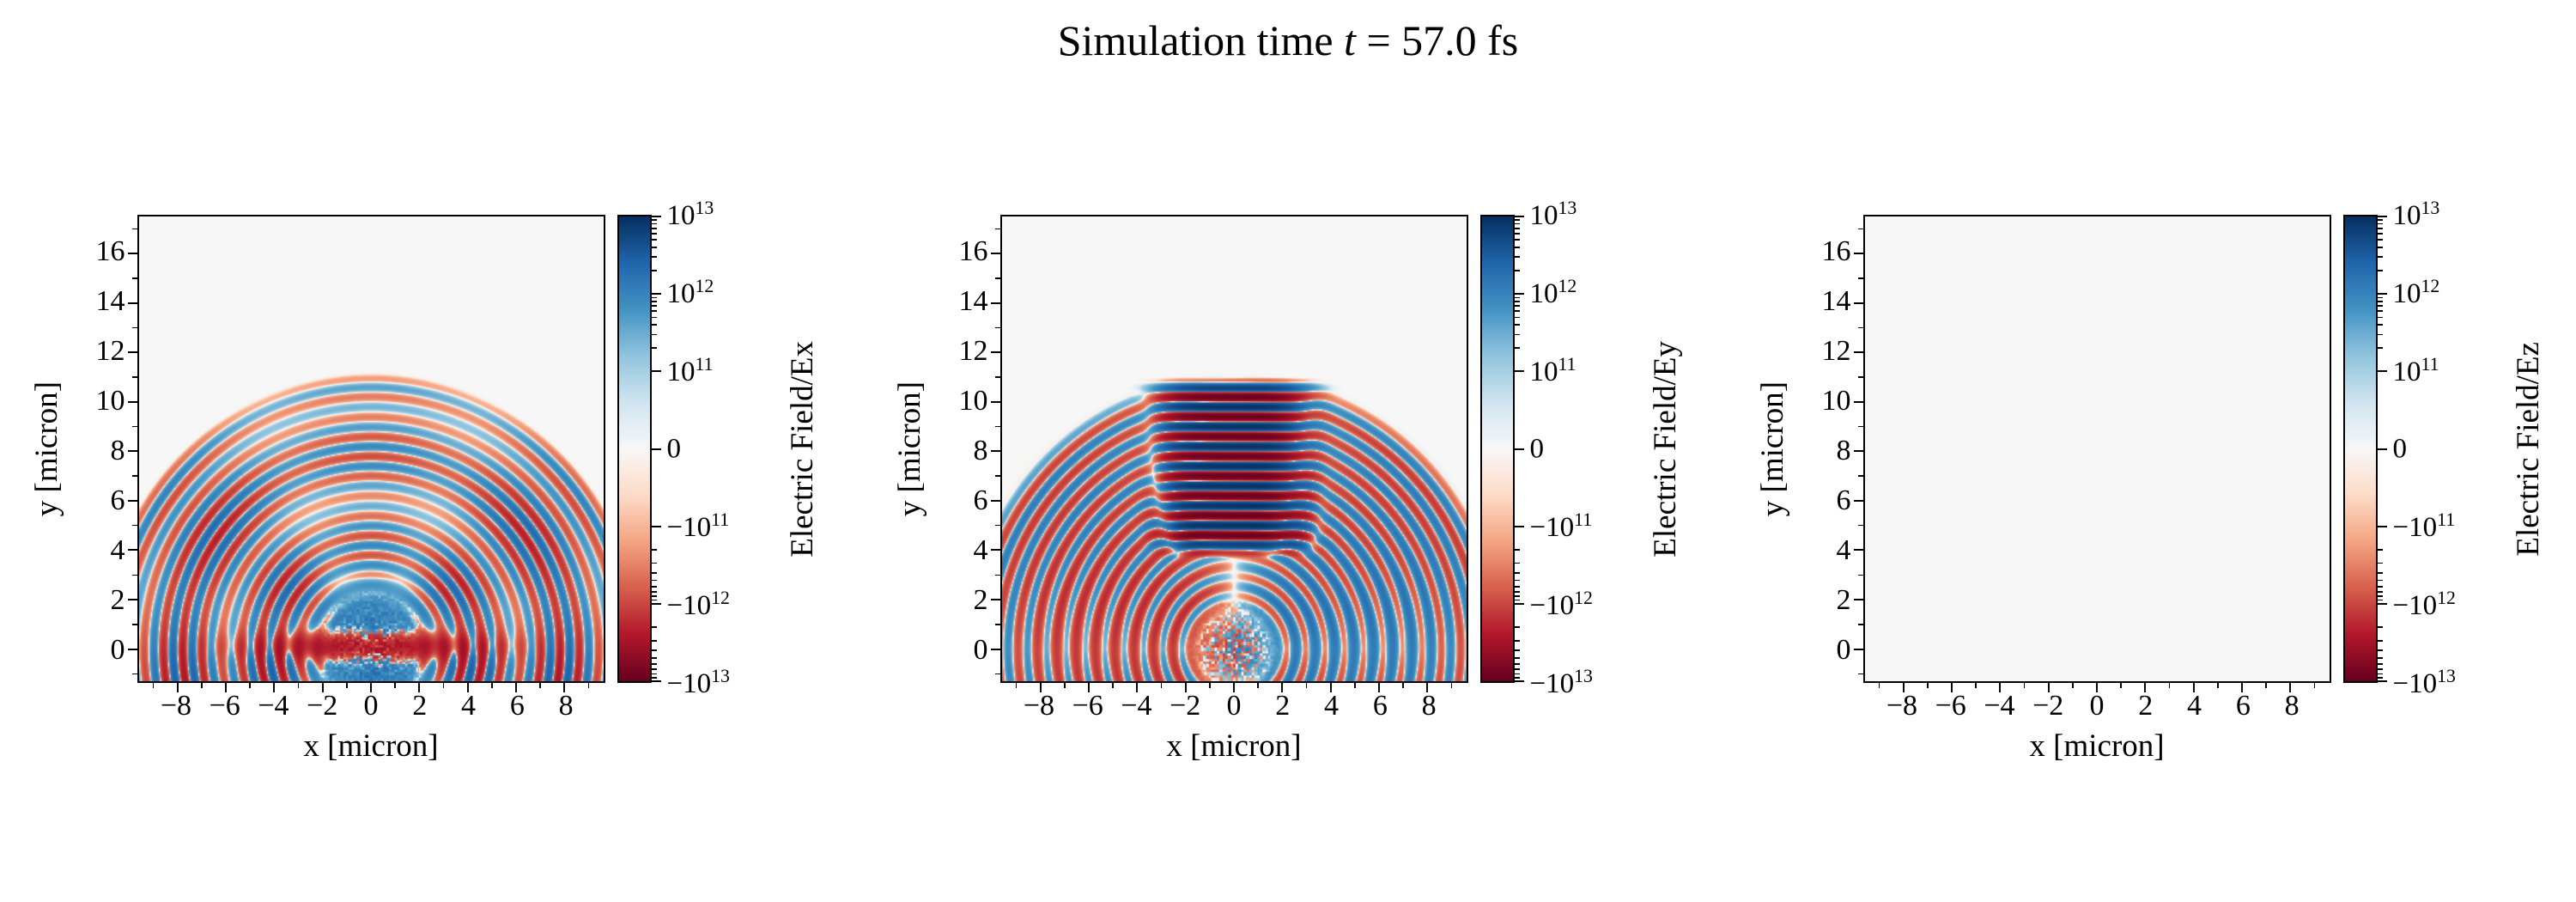  I want to click on y-axis-label: y [micron], so click(910, 449).